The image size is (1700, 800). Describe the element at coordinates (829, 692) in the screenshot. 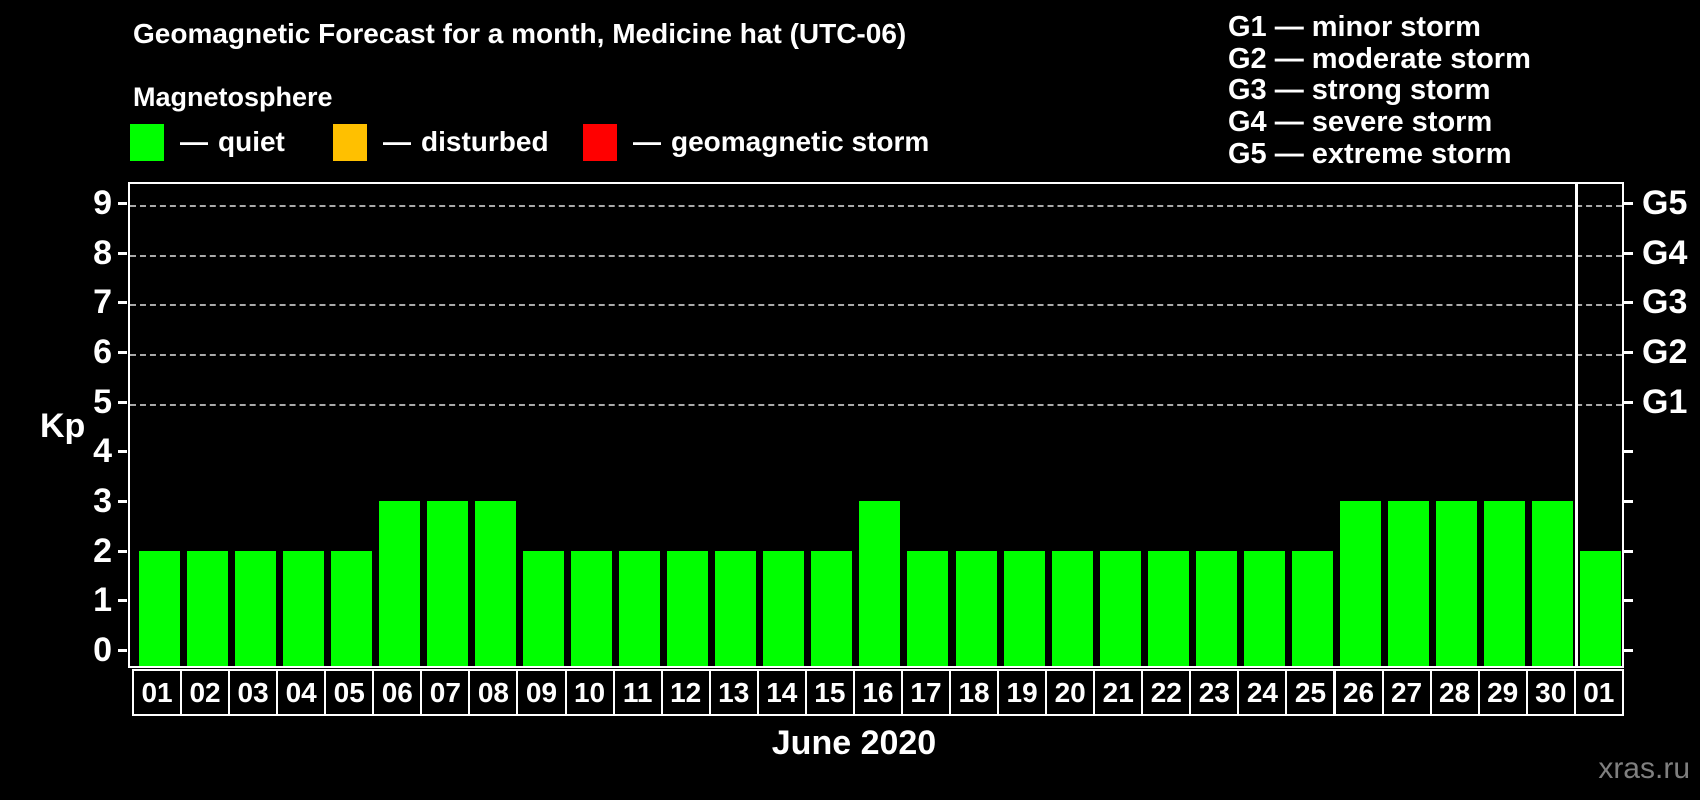

I see `day-label: 15` at that location.